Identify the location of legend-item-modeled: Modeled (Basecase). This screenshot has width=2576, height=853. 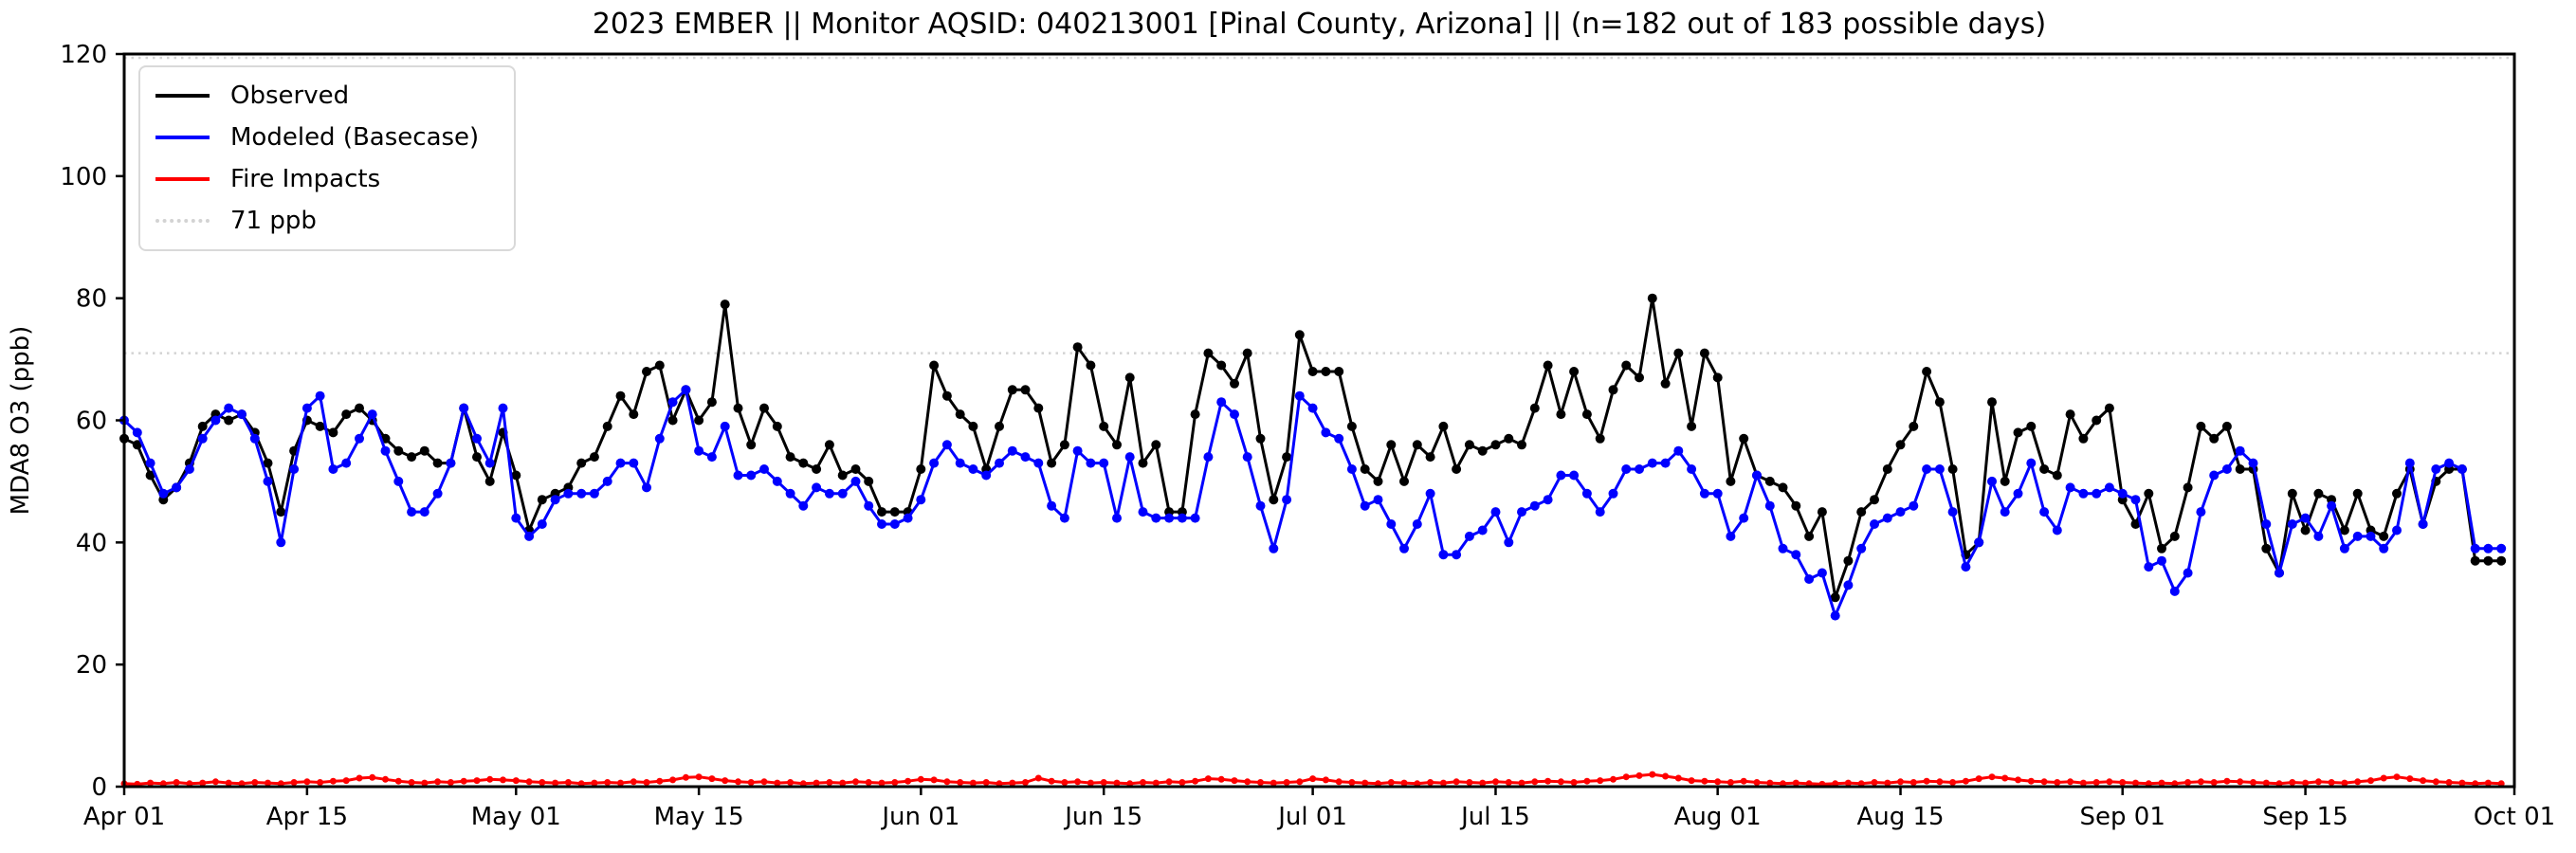
(327, 137).